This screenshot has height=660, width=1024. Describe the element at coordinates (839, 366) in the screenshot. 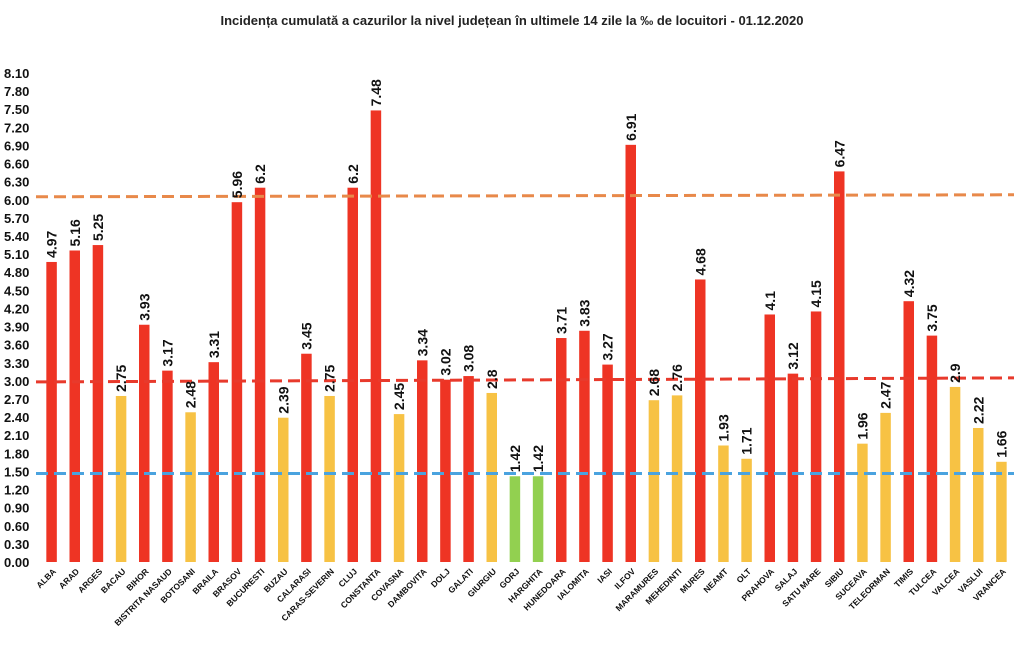

I see `bar-sibiu` at that location.